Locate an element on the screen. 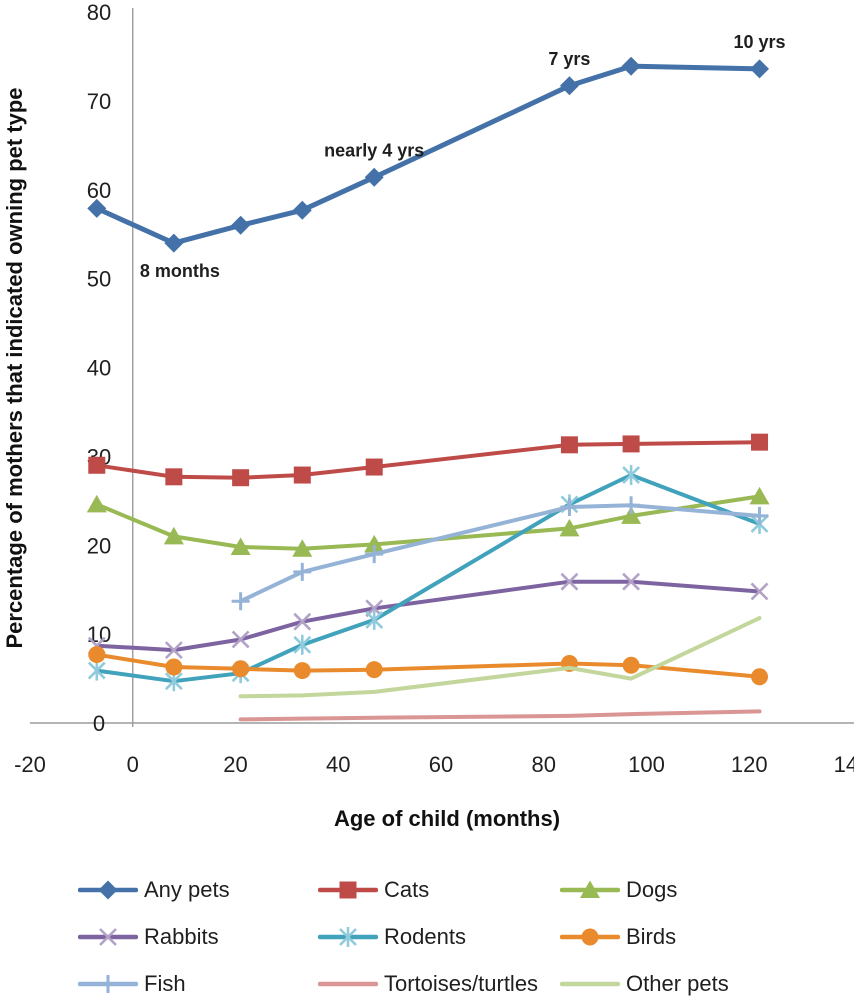  series-line-cats is located at coordinates (428, 460).